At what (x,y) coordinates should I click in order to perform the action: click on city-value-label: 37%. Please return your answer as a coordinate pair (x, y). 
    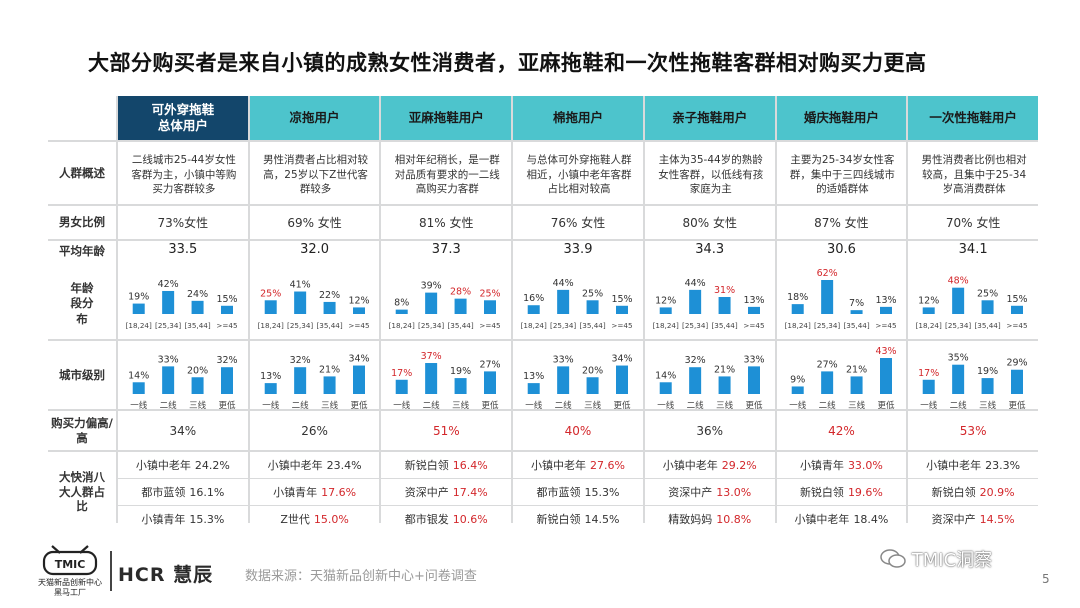
    Looking at the image, I should click on (431, 356).